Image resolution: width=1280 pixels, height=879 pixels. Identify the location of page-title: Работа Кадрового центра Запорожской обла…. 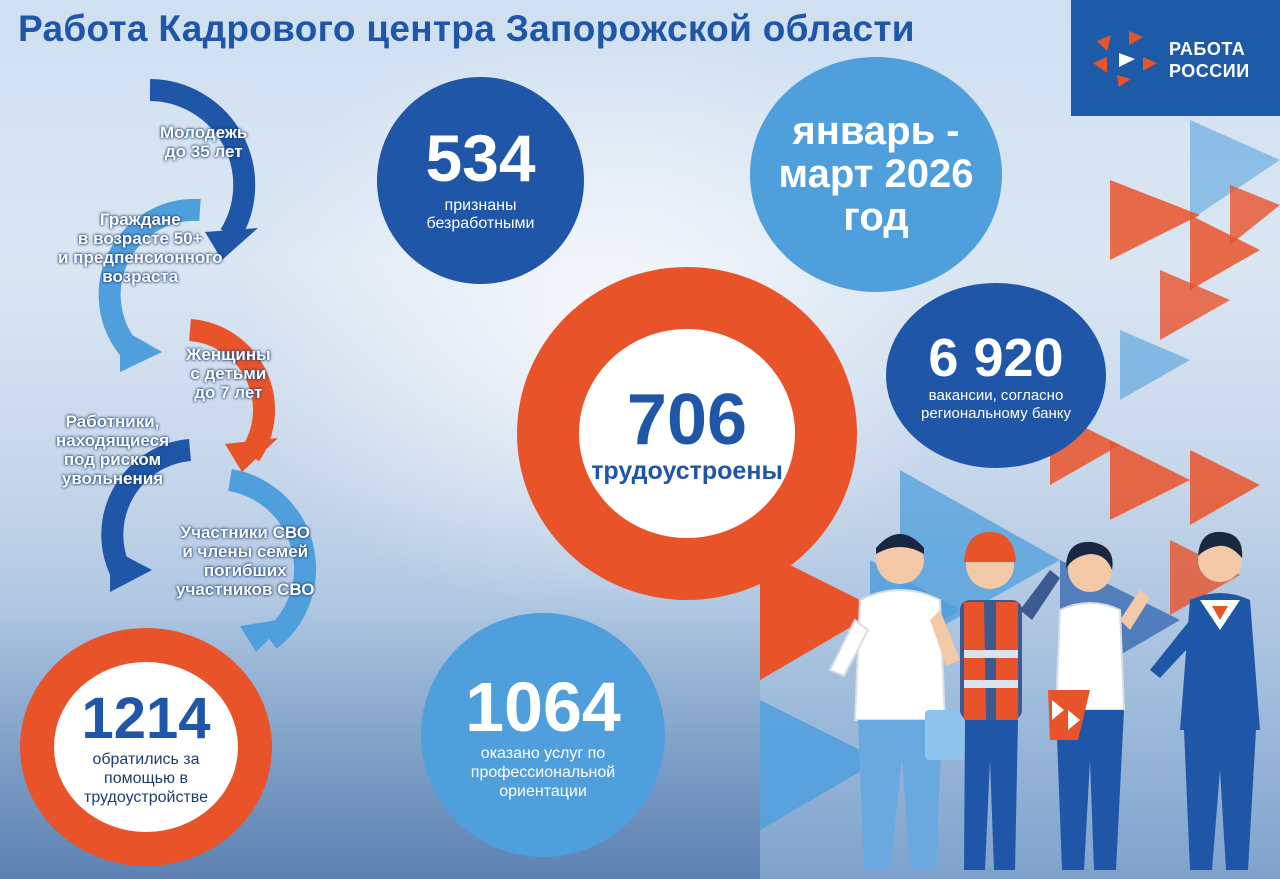
(466, 28).